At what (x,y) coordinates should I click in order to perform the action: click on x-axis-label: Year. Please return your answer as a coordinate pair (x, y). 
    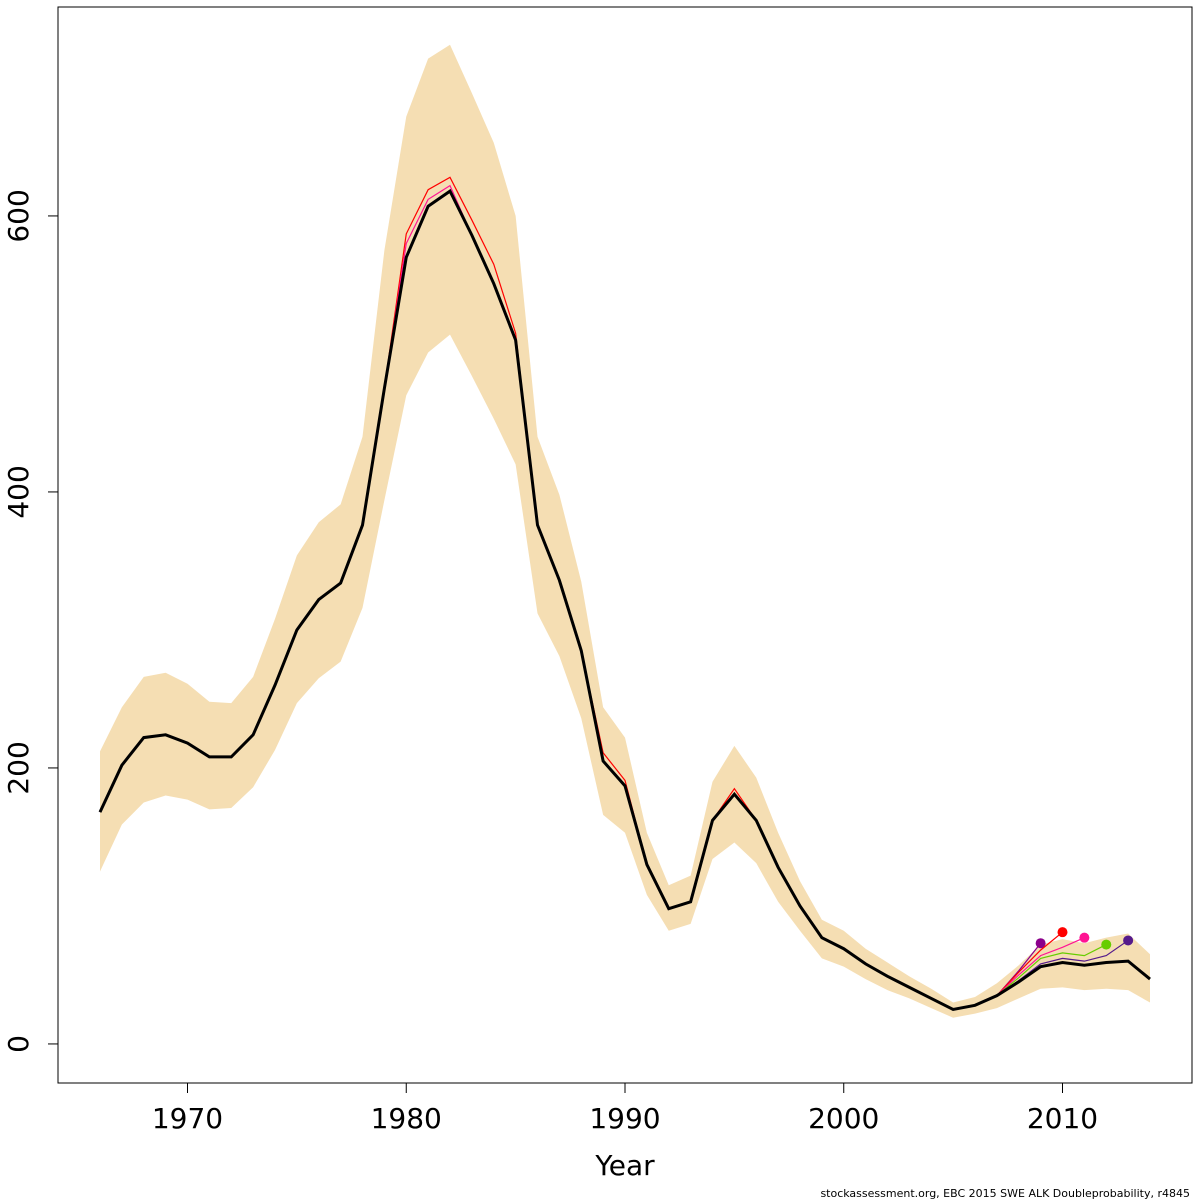
    Looking at the image, I should click on (624, 1165).